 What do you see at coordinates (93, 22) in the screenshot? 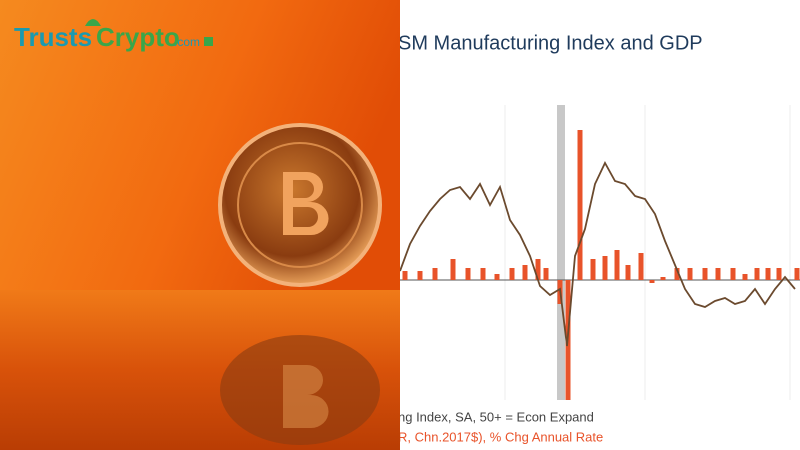
I see `logo-icon` at bounding box center [93, 22].